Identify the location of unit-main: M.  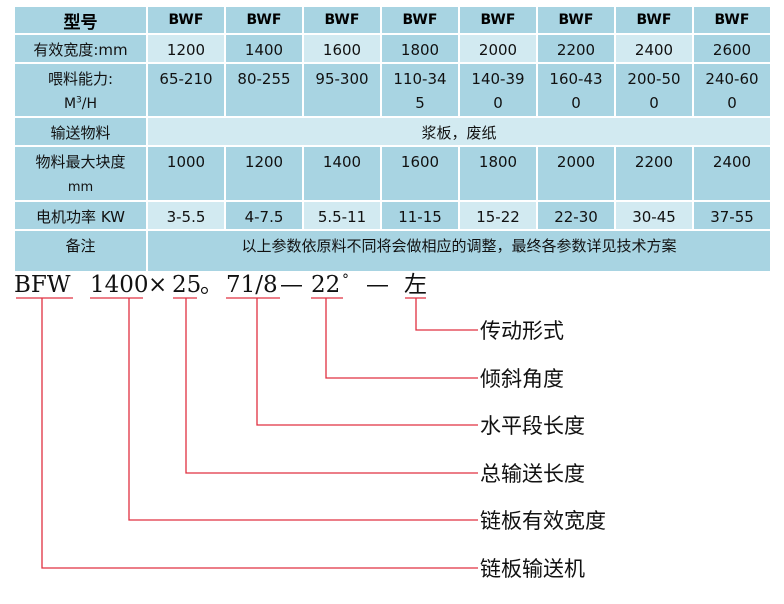
(70, 104).